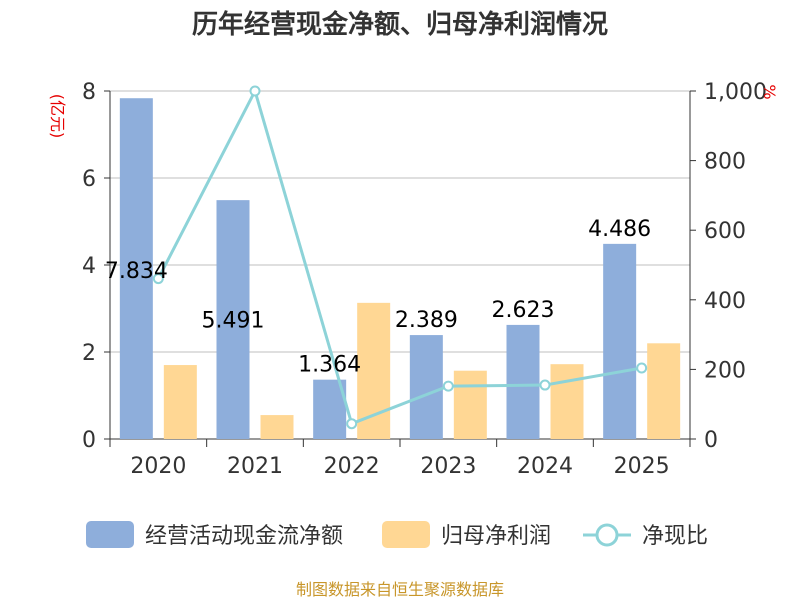 The height and width of the screenshot is (600, 800). Describe the element at coordinates (725, 370) in the screenshot. I see `right-axis-tick-label: 200` at that location.